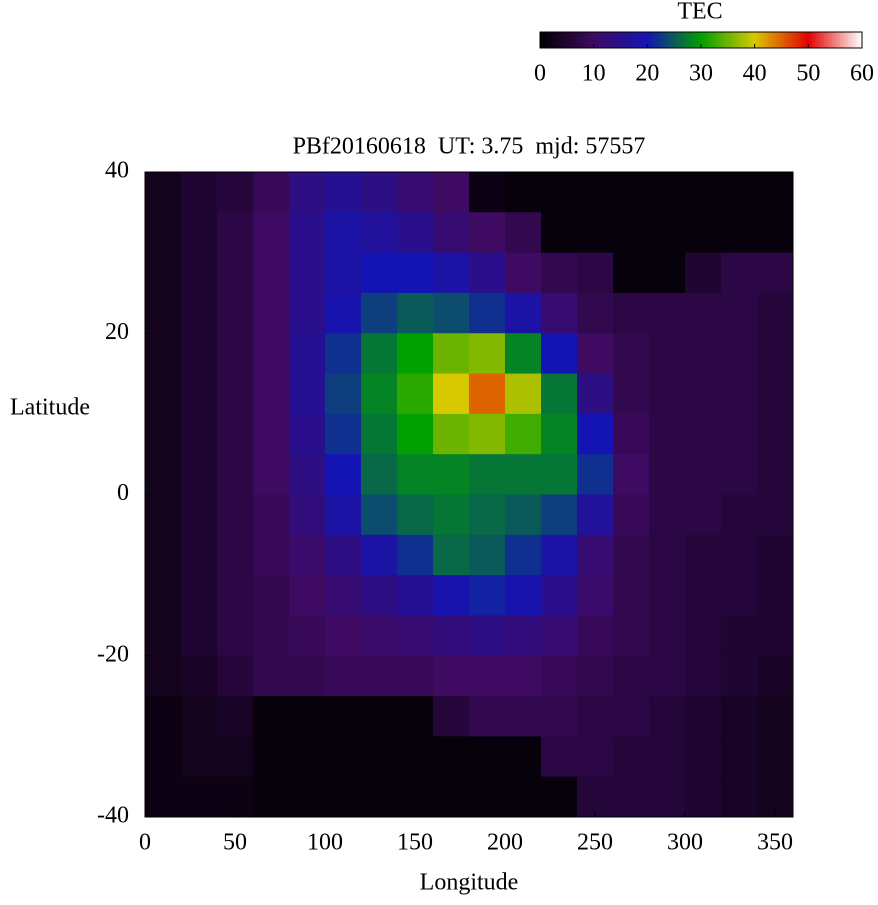  Describe the element at coordinates (325, 843) in the screenshot. I see `x-tick-label: 100` at that location.